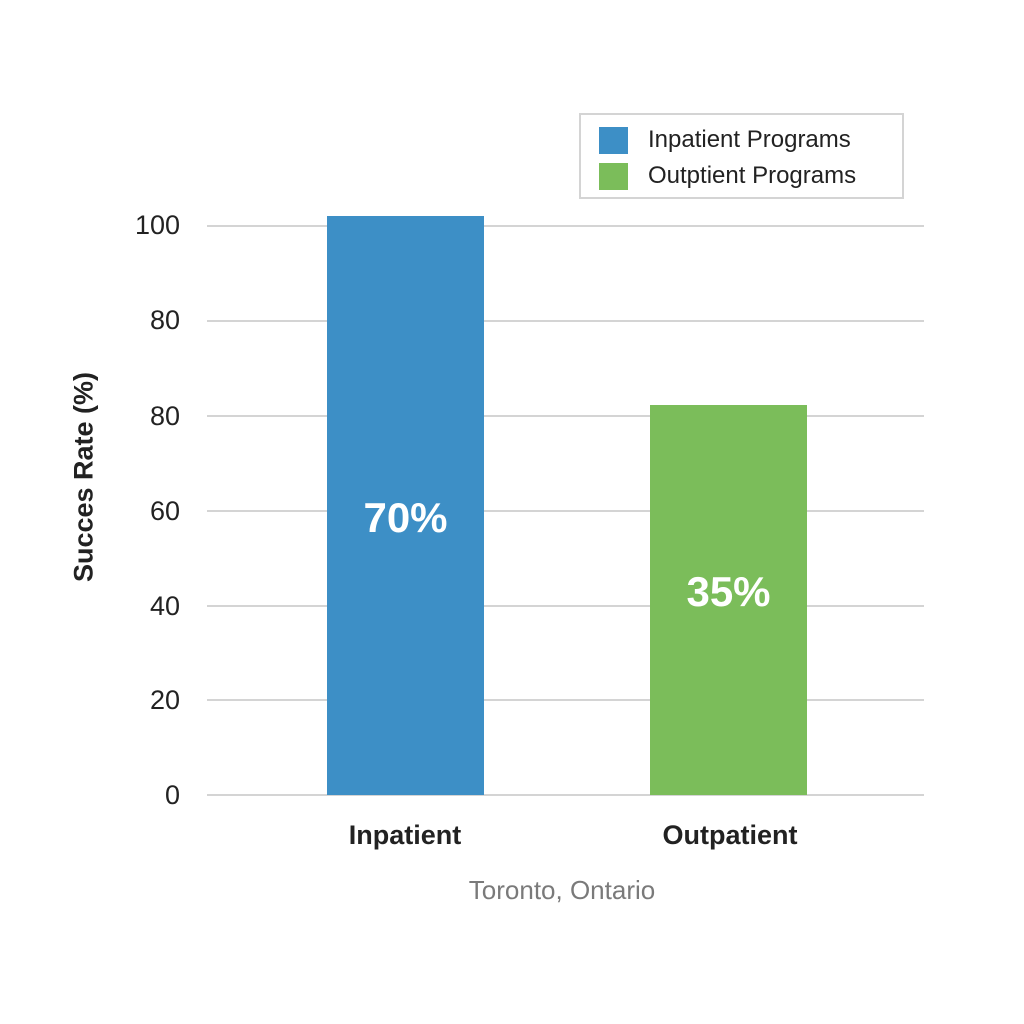 The height and width of the screenshot is (1024, 1024). What do you see at coordinates (741, 156) in the screenshot?
I see `legend: Inpatient Programs Outptient Programs` at bounding box center [741, 156].